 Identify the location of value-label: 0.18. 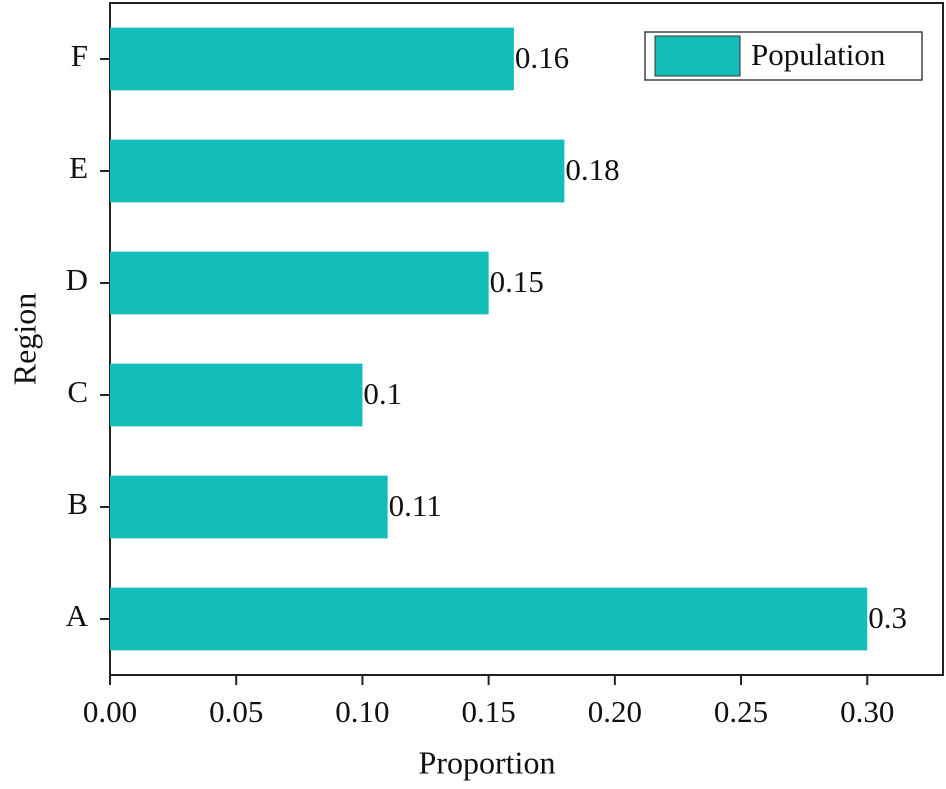
(592, 169).